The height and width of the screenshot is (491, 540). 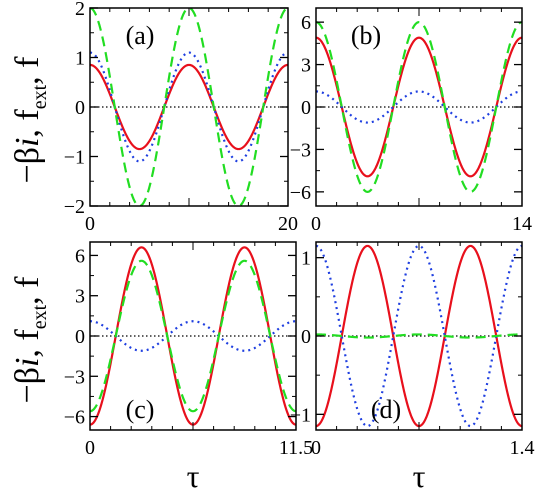 What do you see at coordinates (366, 35) in the screenshot?
I see `panel-label: (b)` at bounding box center [366, 35].